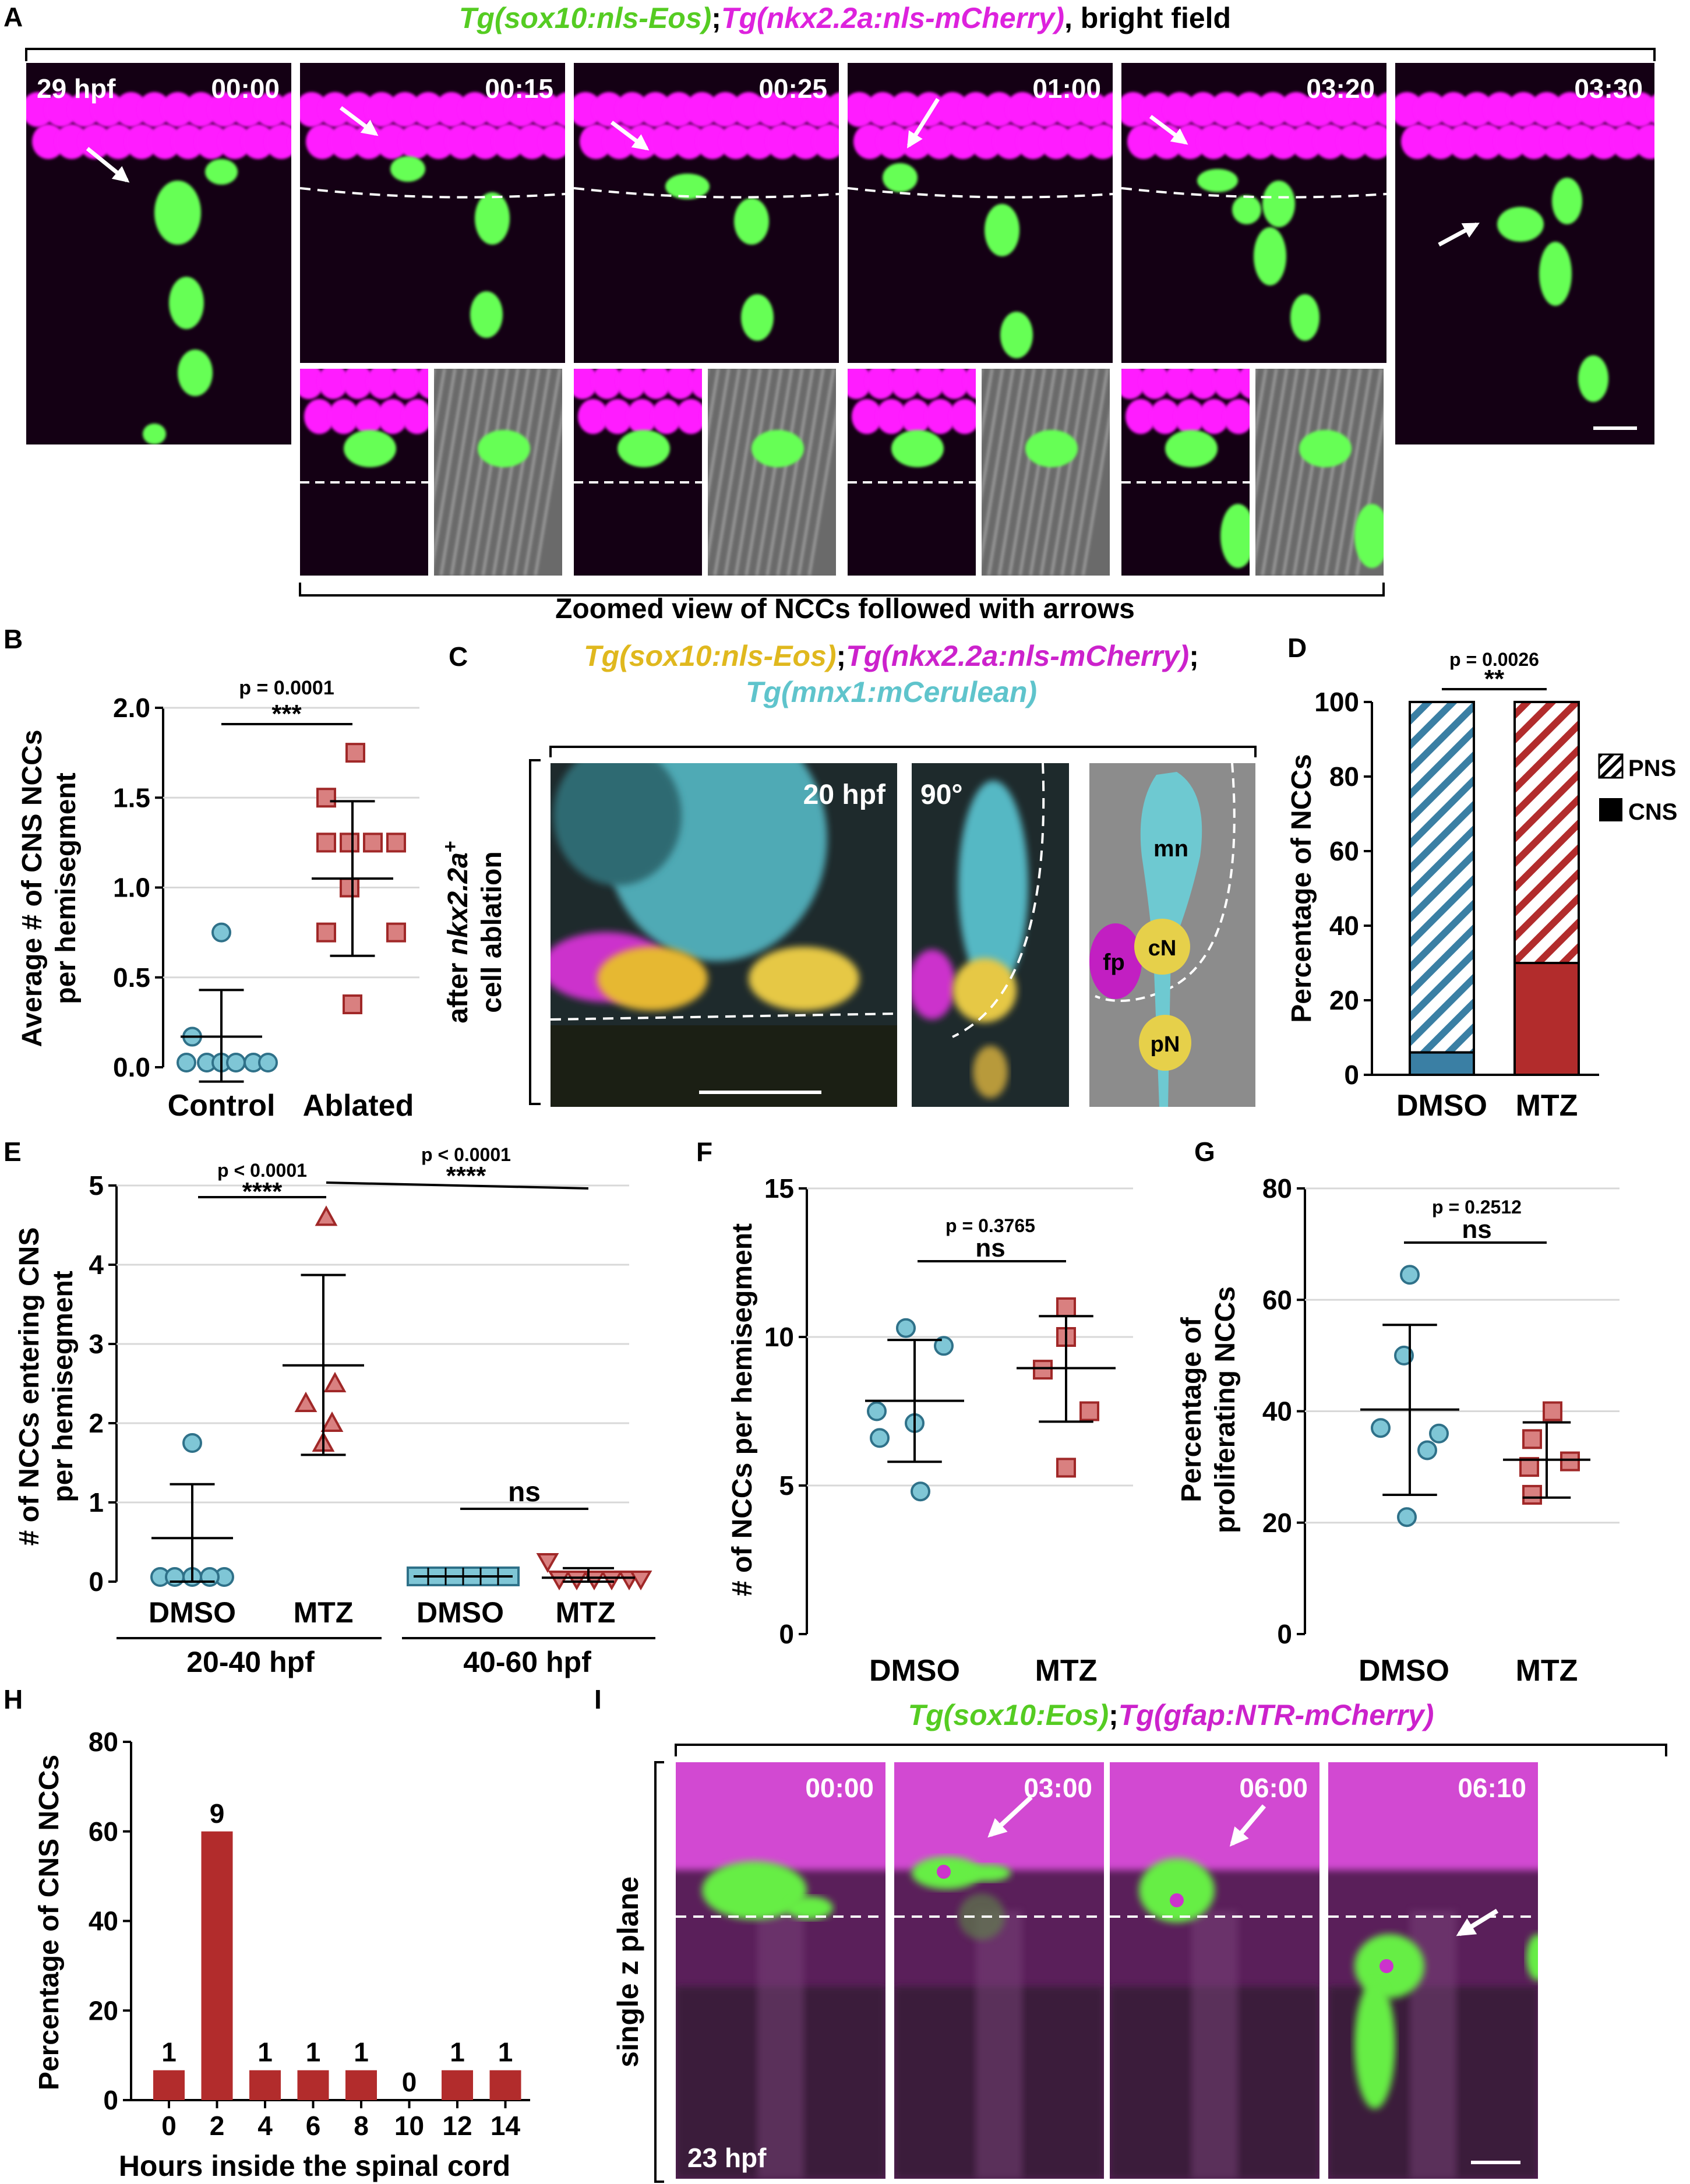  Describe the element at coordinates (792, 88) in the screenshot. I see `panel-a-timestamp-2: 00:25` at that location.